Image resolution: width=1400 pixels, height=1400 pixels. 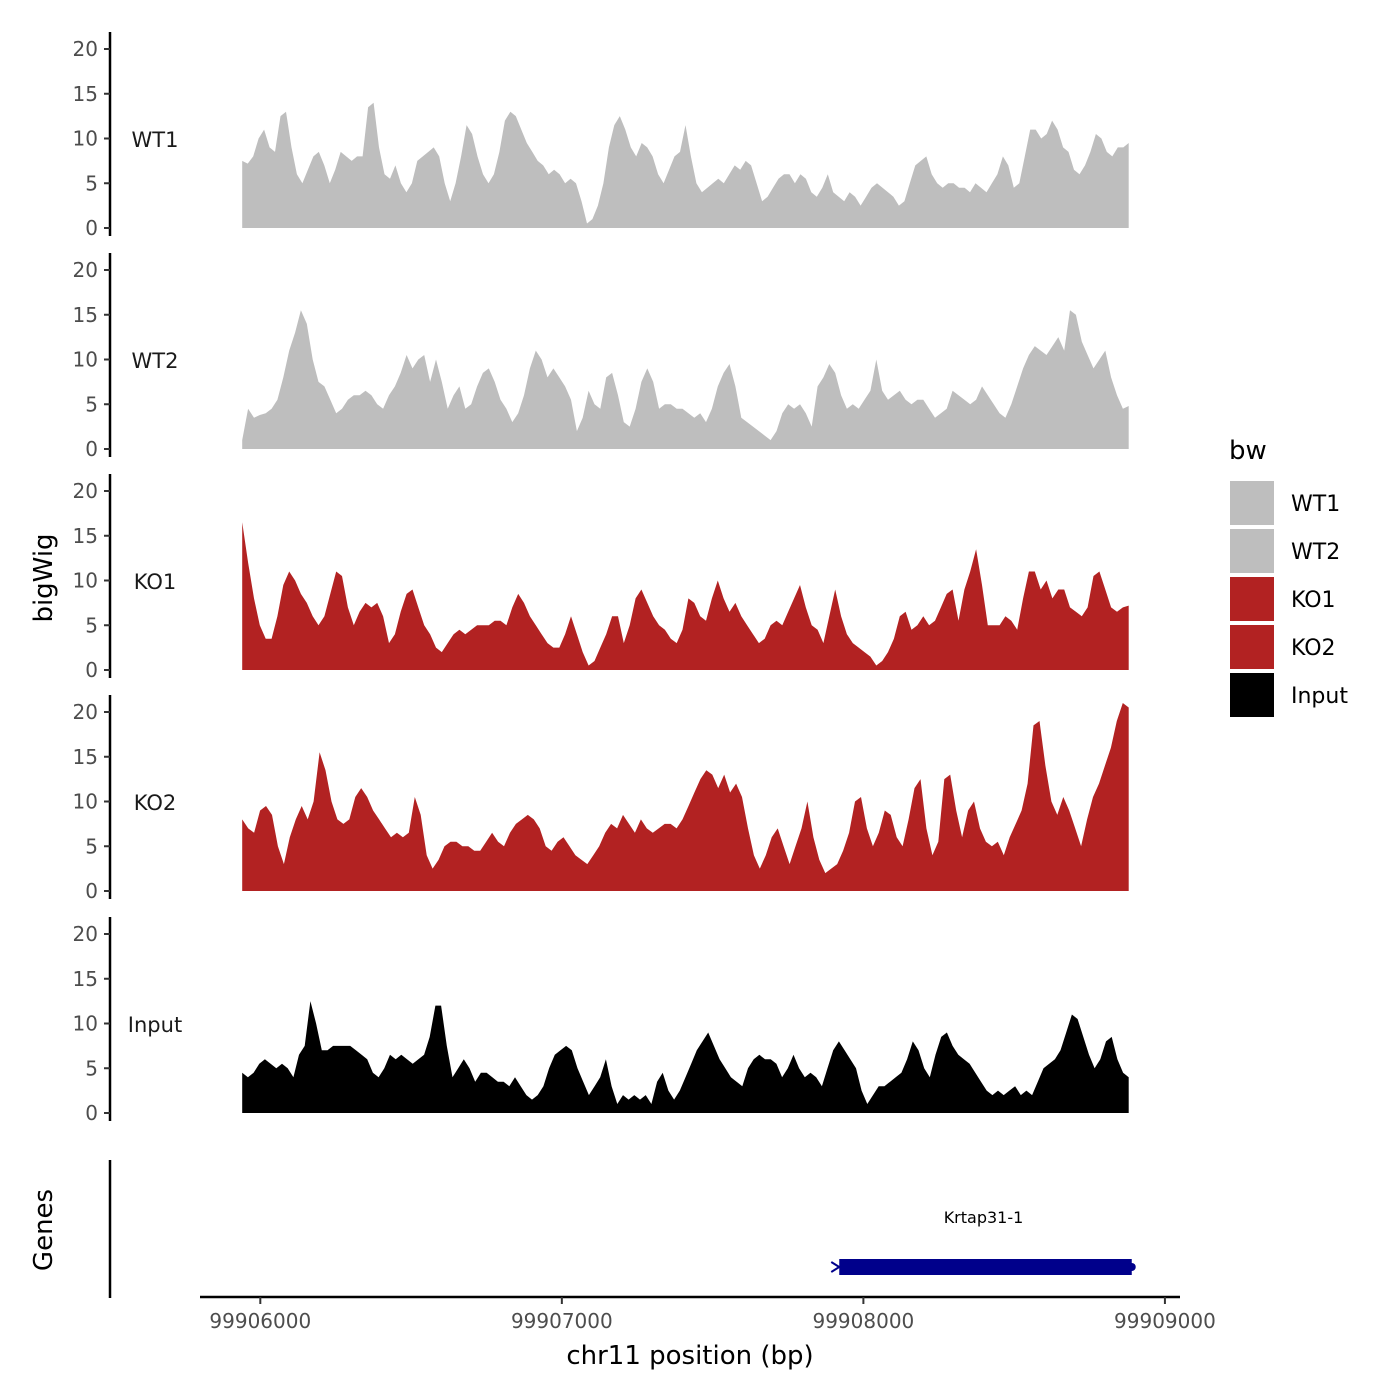 I want to click on track-ko1: 0 5 10 15 20 KO1, so click(x=601, y=578).